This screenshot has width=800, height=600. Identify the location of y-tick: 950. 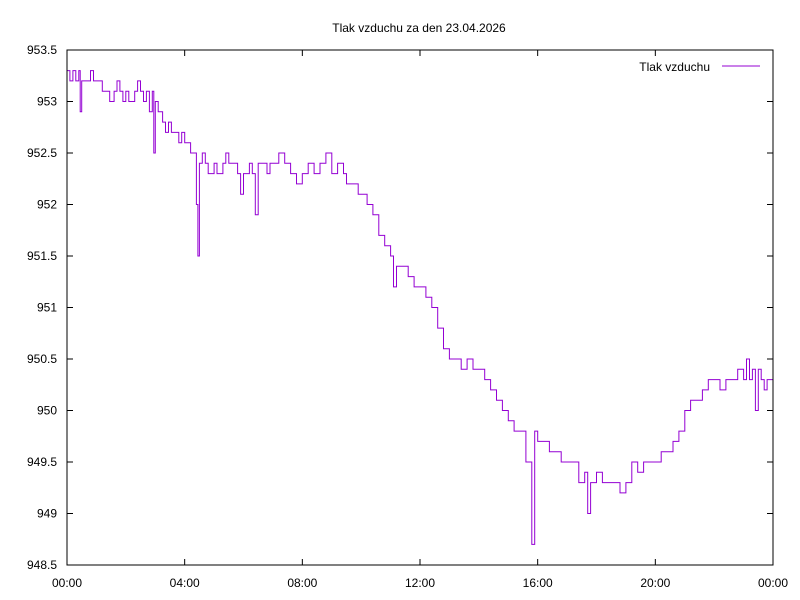
(405, 411).